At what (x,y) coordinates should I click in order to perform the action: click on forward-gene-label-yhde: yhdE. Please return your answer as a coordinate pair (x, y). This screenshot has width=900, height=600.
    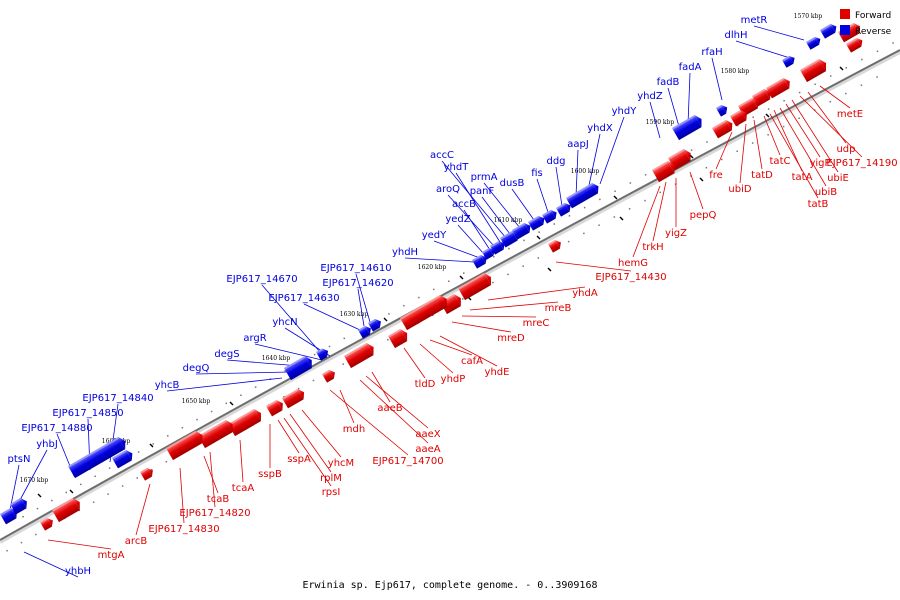
    Looking at the image, I should click on (497, 372).